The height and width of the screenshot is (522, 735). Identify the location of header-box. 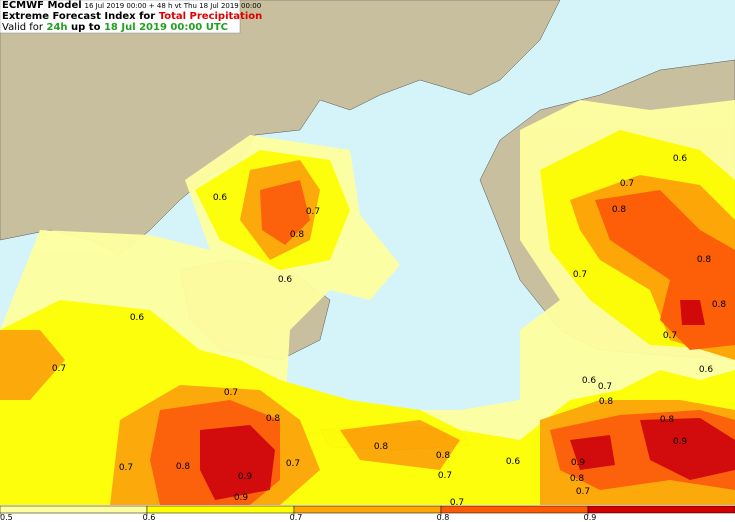
(120, 17).